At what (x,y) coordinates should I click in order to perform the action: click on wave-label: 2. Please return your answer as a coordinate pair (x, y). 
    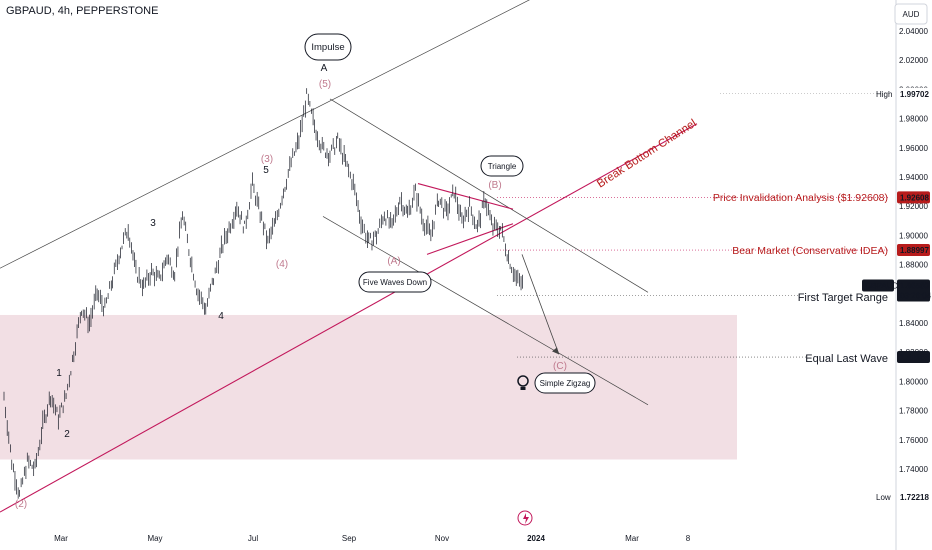
    Looking at the image, I should click on (67, 434).